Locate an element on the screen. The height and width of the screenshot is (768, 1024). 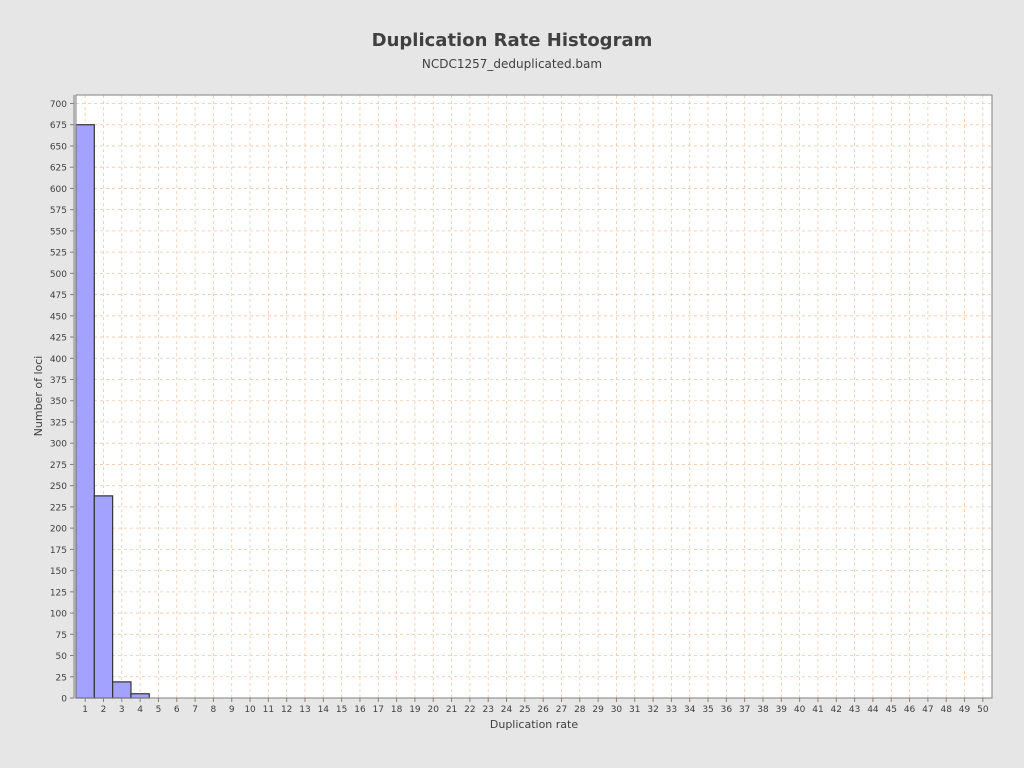
y-tick-label: 150 is located at coordinates (58, 572).